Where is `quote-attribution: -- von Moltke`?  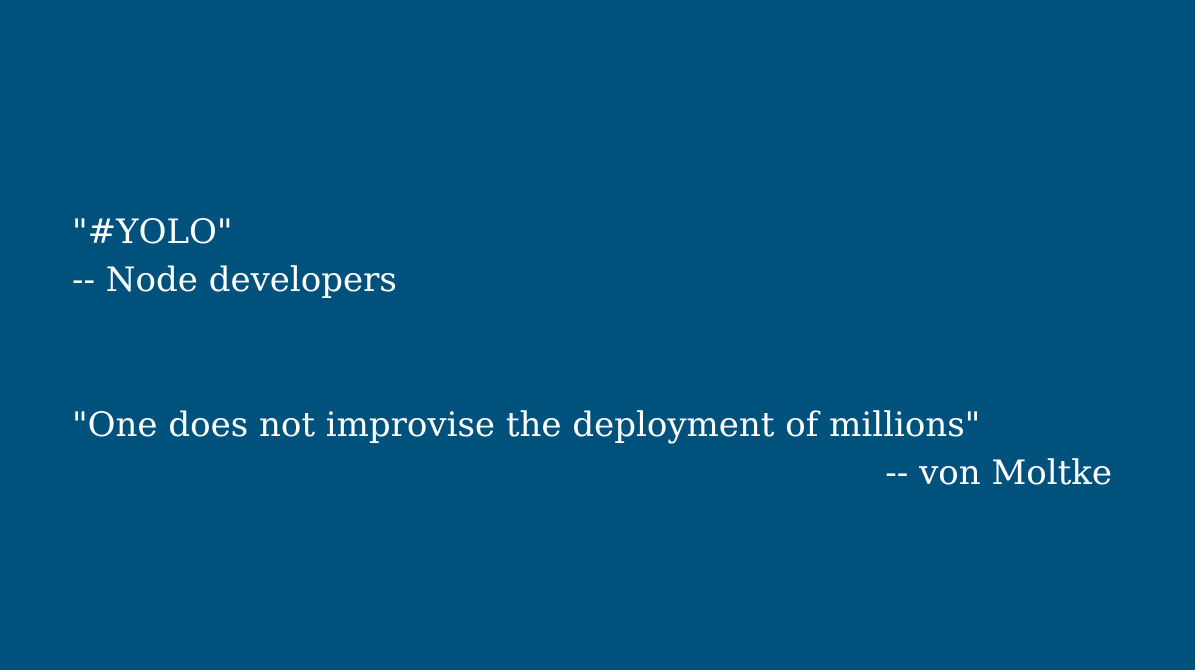 quote-attribution: -- von Moltke is located at coordinates (998, 473).